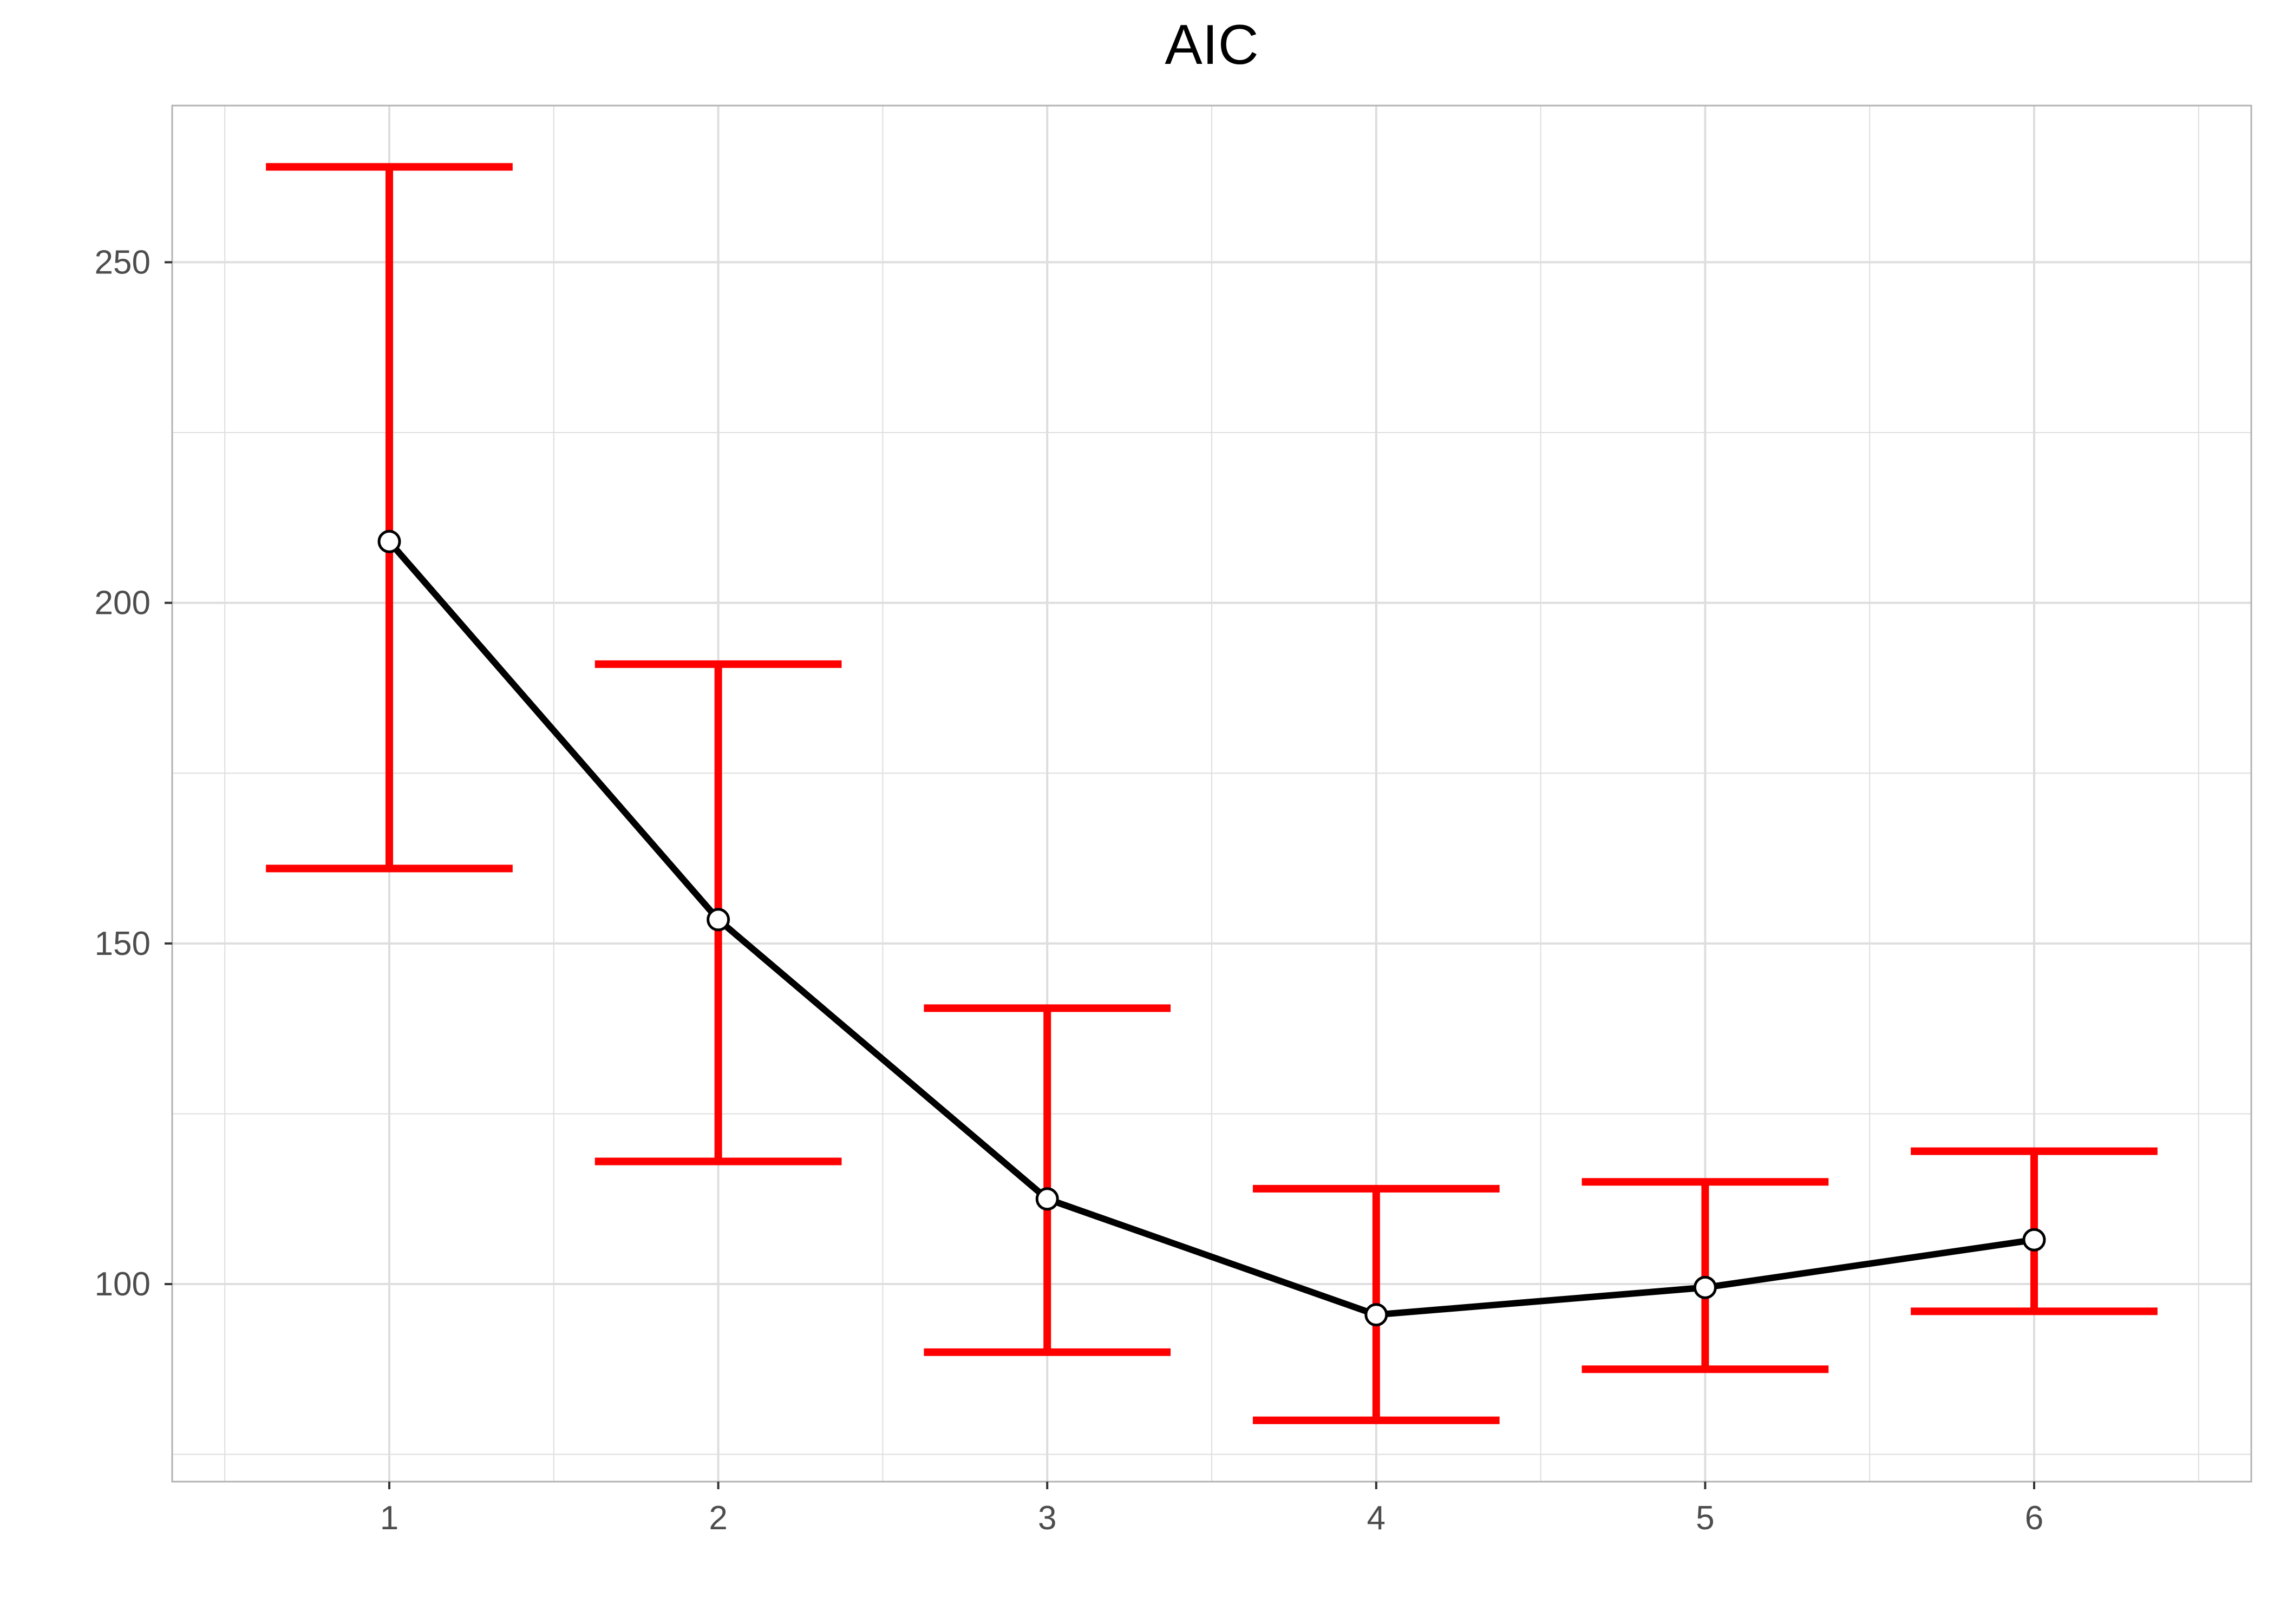 The height and width of the screenshot is (1624, 2274). Describe the element at coordinates (389, 1518) in the screenshot. I see `x-tick-label: 1` at that location.